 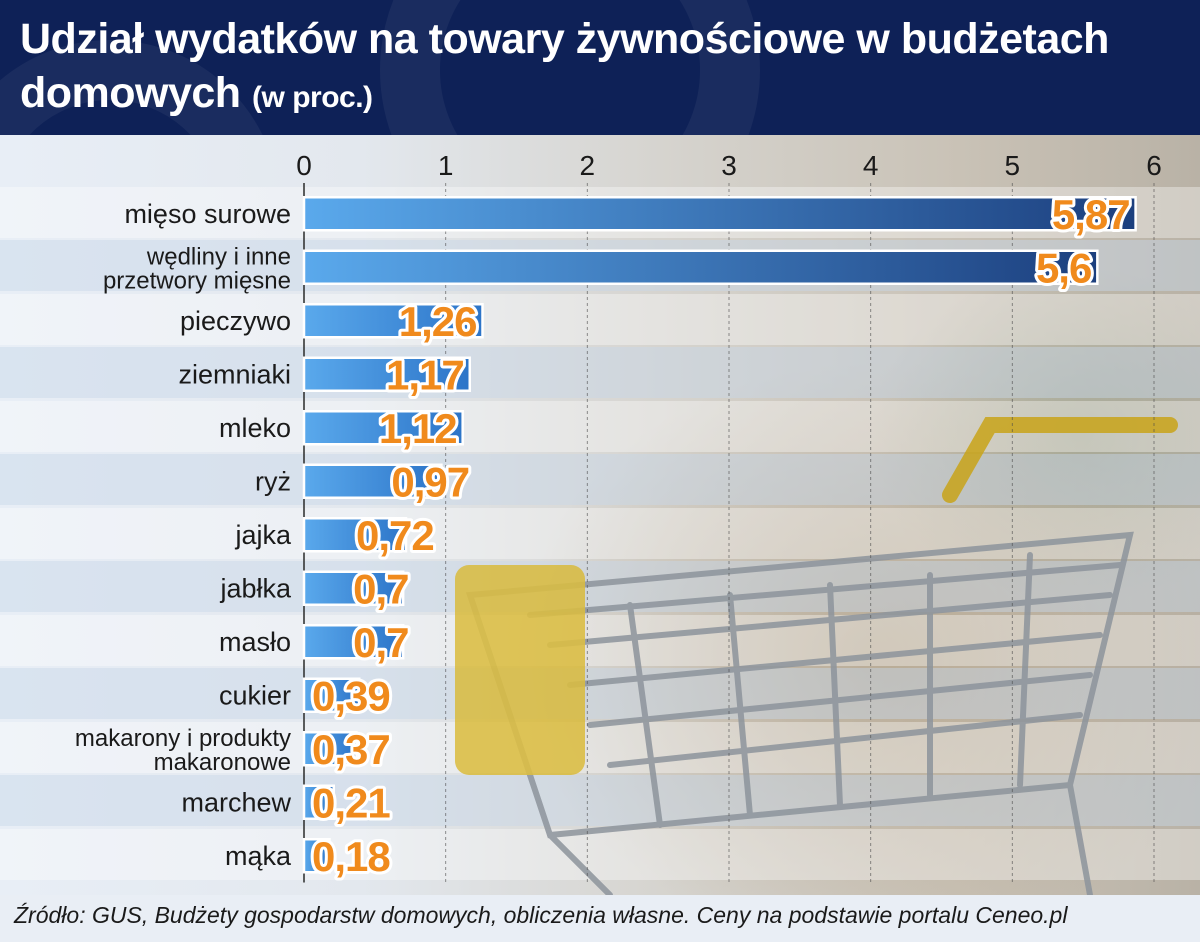 I want to click on x-tick-label: 2, so click(x=588, y=165).